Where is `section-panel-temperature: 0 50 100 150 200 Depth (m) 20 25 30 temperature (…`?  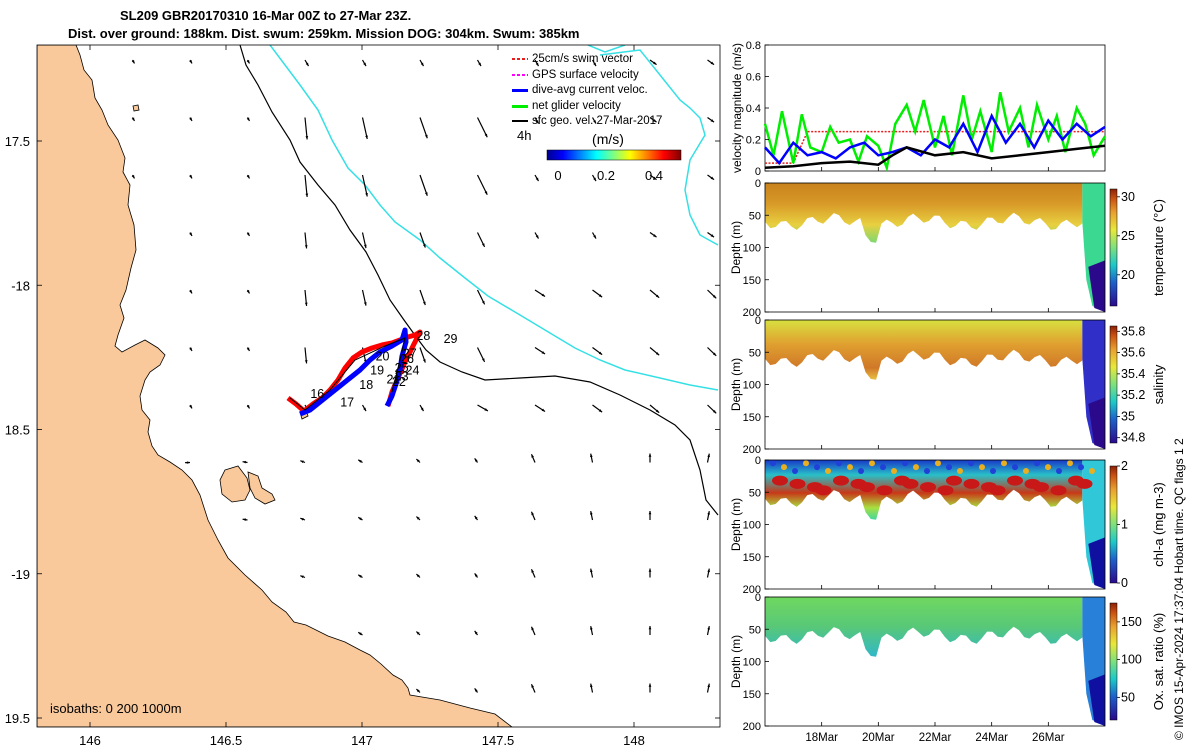 section-panel-temperature: 0 50 100 150 200 Depth (m) 20 25 30 temperature (… is located at coordinates (947, 248).